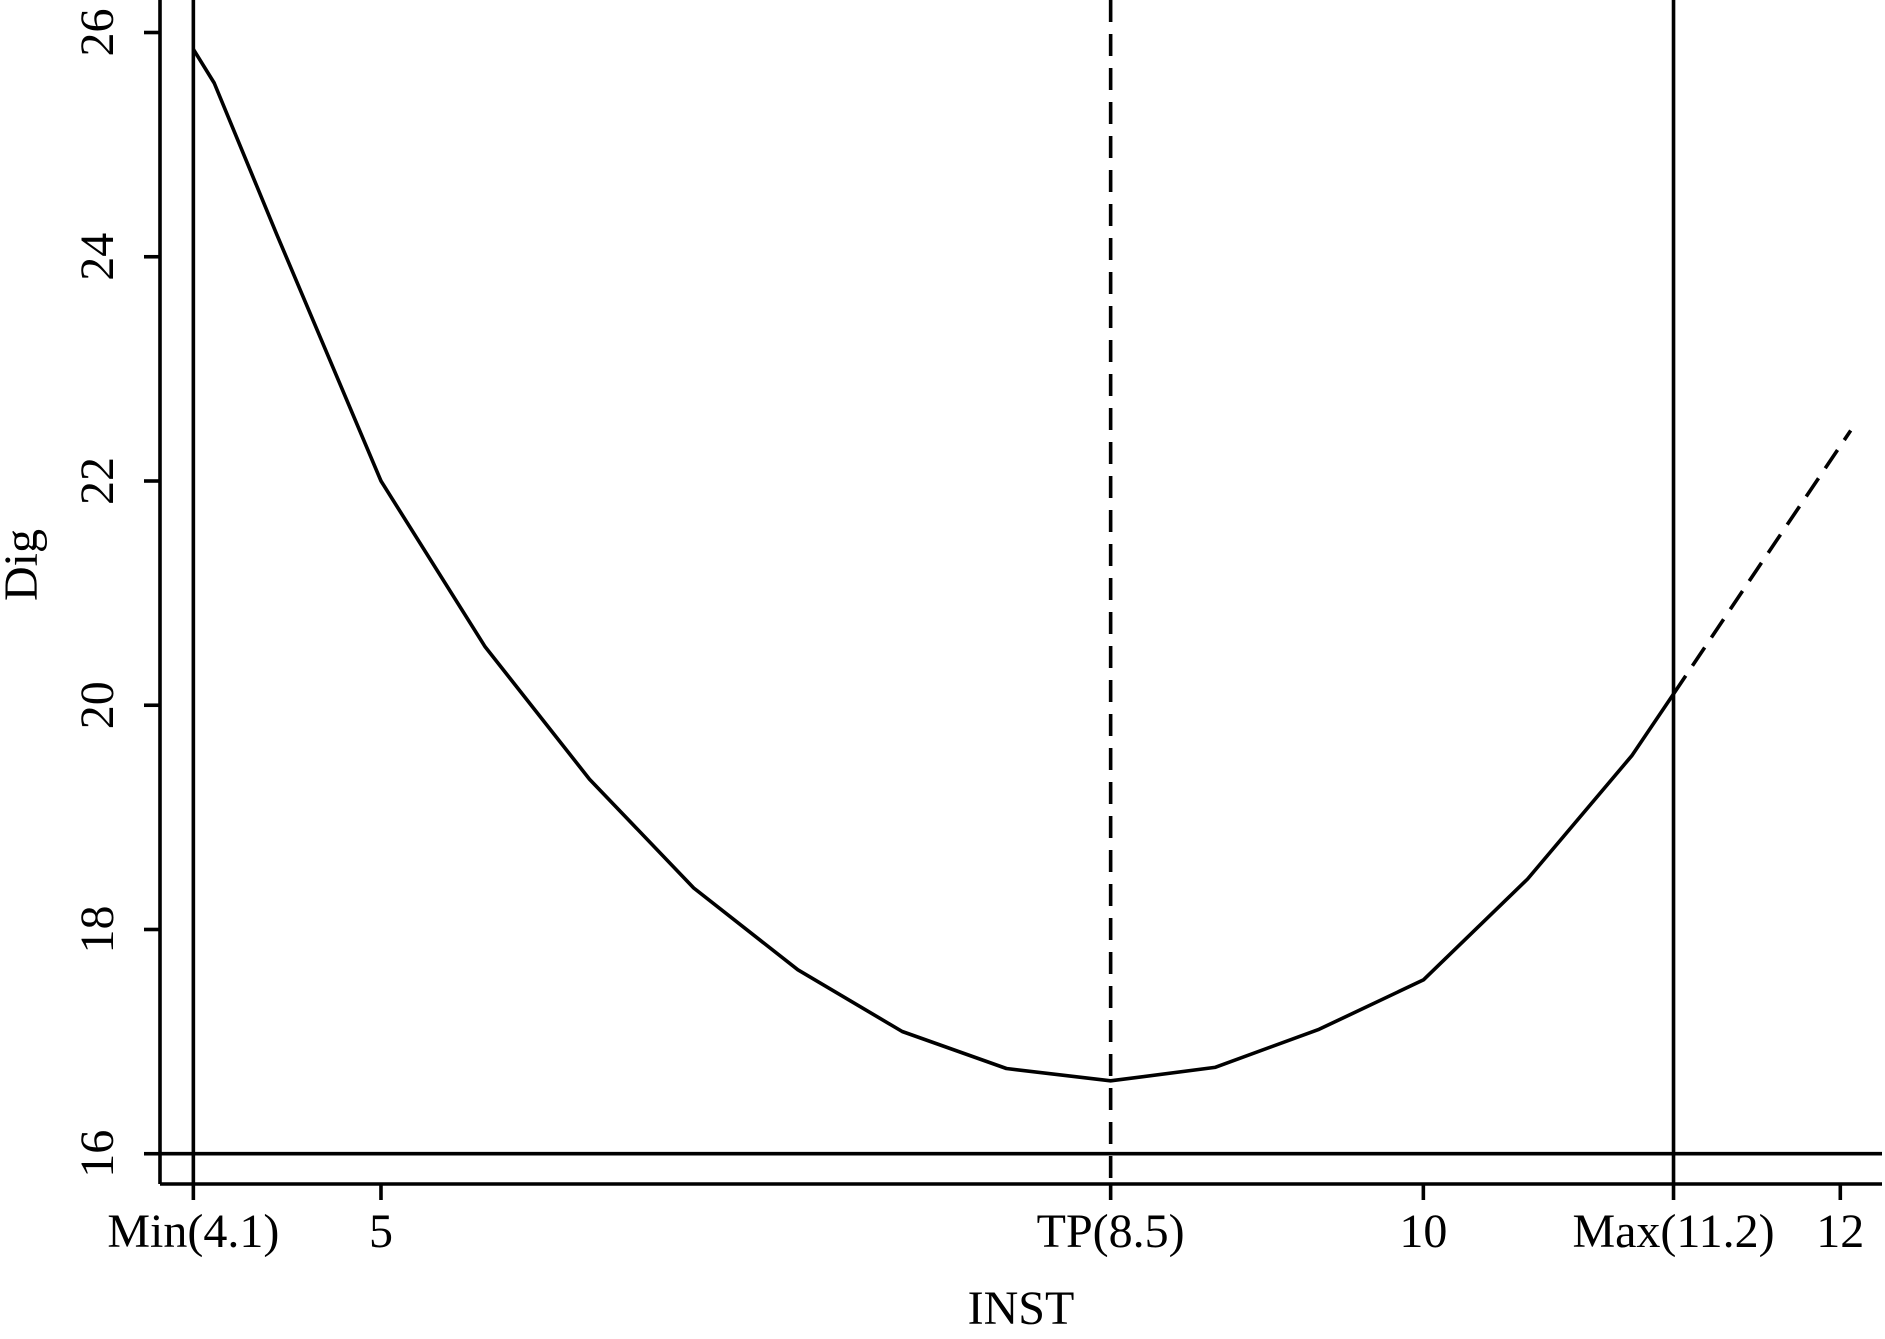 The image size is (1885, 1339). Describe the element at coordinates (1840, 1231) in the screenshot. I see `x-tick-label: 12` at that location.